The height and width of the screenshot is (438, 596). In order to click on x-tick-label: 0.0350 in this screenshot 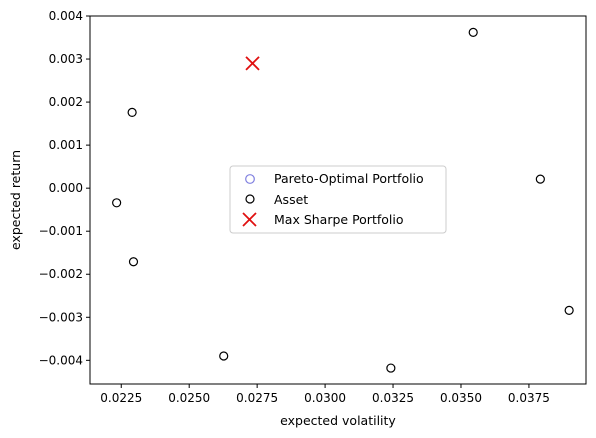, I will do `click(461, 398)`.